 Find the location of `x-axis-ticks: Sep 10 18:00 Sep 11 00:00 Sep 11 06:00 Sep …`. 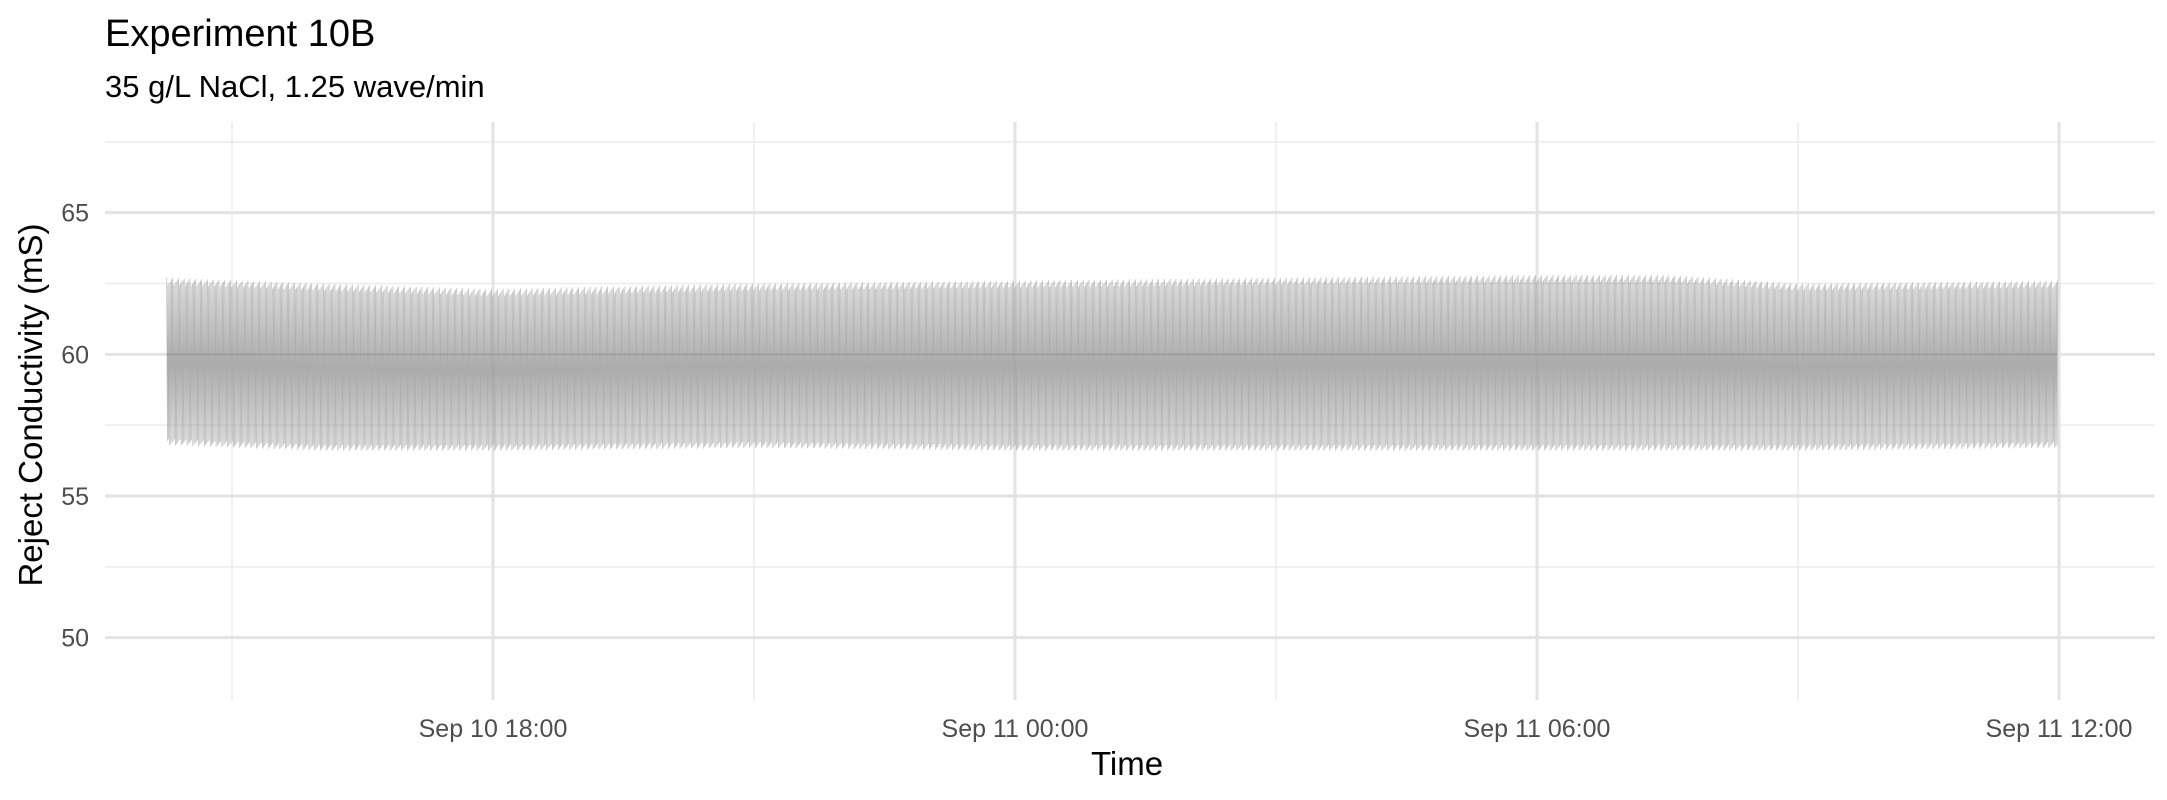

x-axis-ticks: Sep 10 18:00 Sep 11 00:00 Sep 11 06:00 Sep … is located at coordinates (1276, 729).